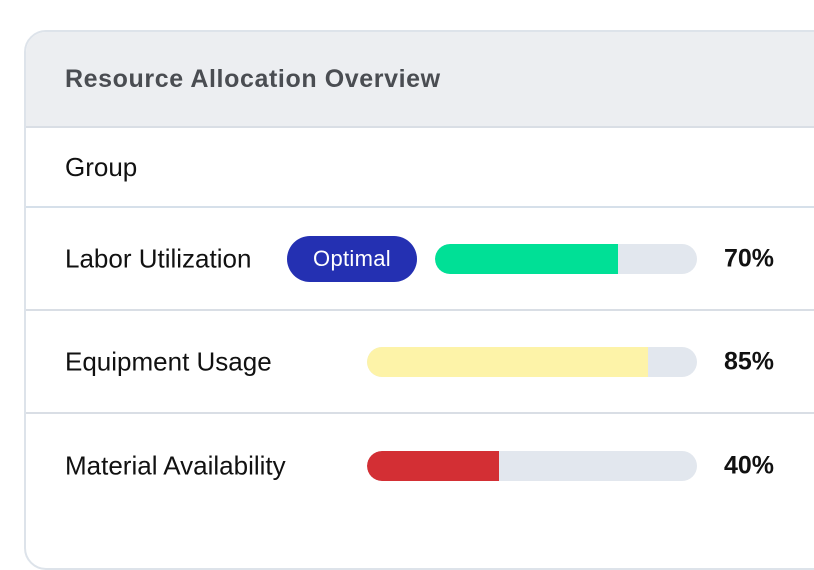 This screenshot has width=814, height=570. I want to click on panel-title: Resource Allocation Overview, so click(253, 78).